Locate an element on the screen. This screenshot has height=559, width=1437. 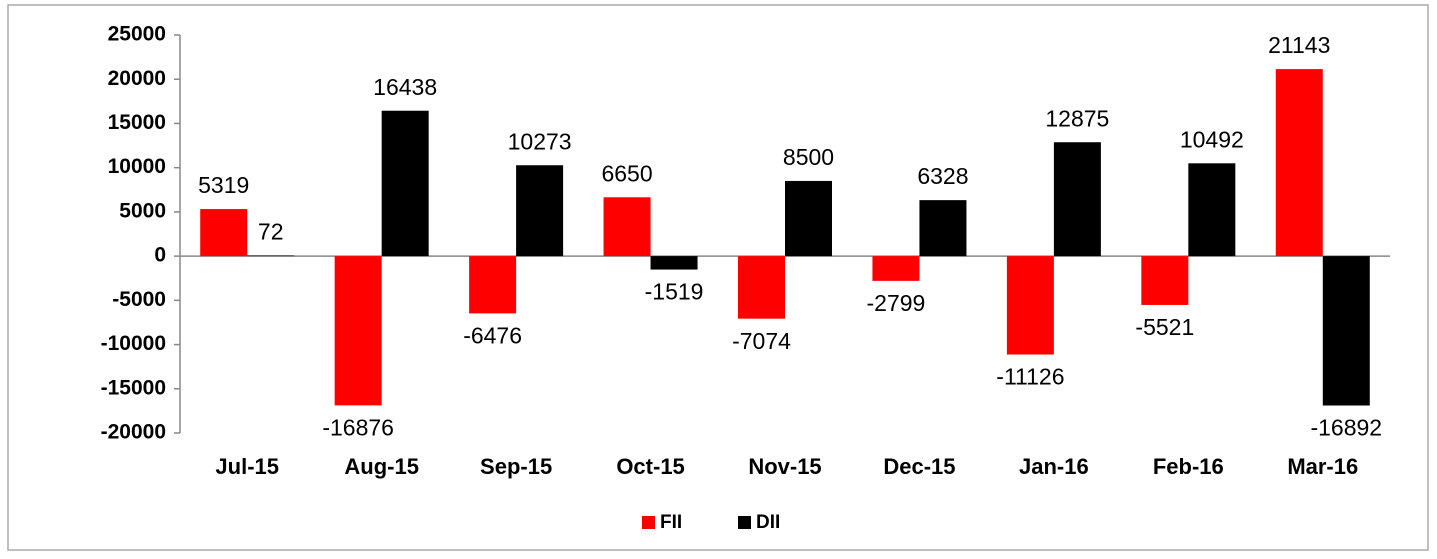
y-tick-label: 0 is located at coordinates (160, 255).